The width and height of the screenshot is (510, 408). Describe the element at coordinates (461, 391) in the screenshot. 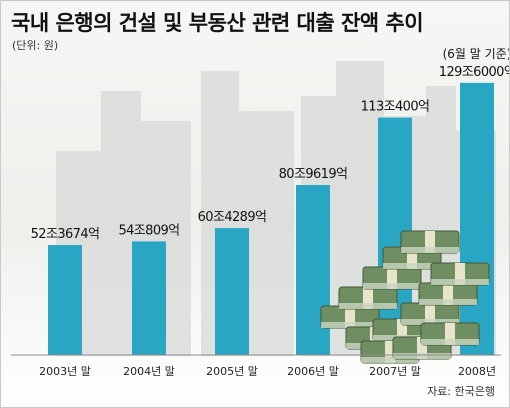

I see `source-label: 자료: 한국은행` at that location.